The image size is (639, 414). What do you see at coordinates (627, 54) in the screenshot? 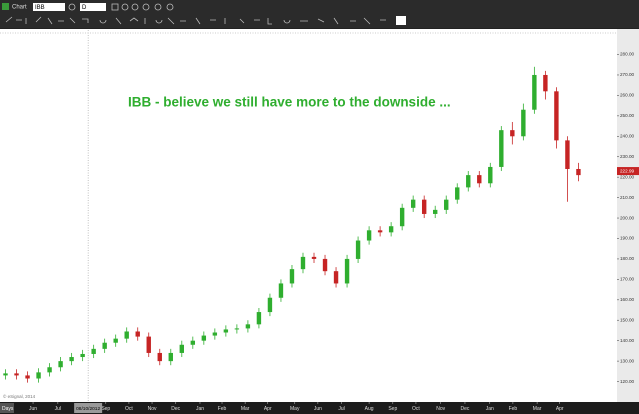
I see `y-tick-label: 280.00` at bounding box center [627, 54].